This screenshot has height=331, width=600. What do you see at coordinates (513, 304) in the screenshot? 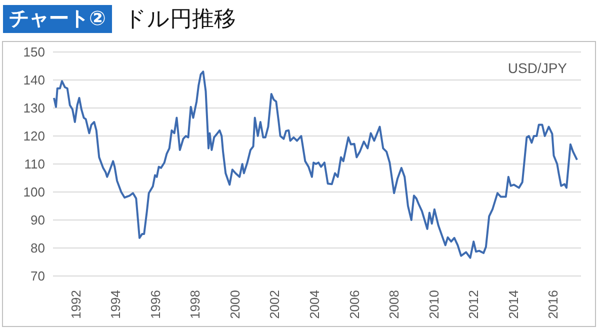
I see `x-tick-label: 2014` at bounding box center [513, 304].